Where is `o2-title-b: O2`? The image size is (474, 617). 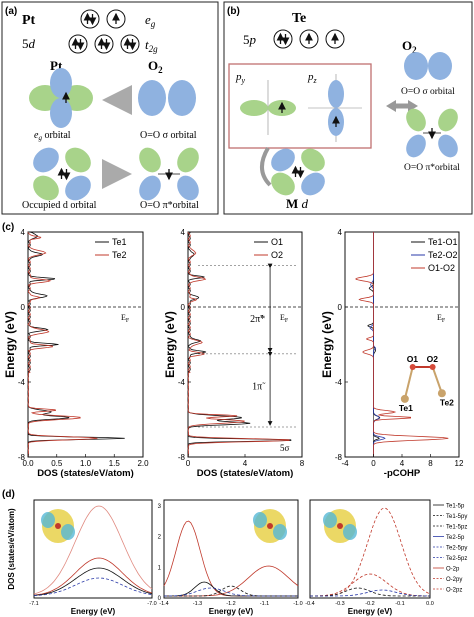
o2-title-b: O2 is located at coordinates (409, 46).